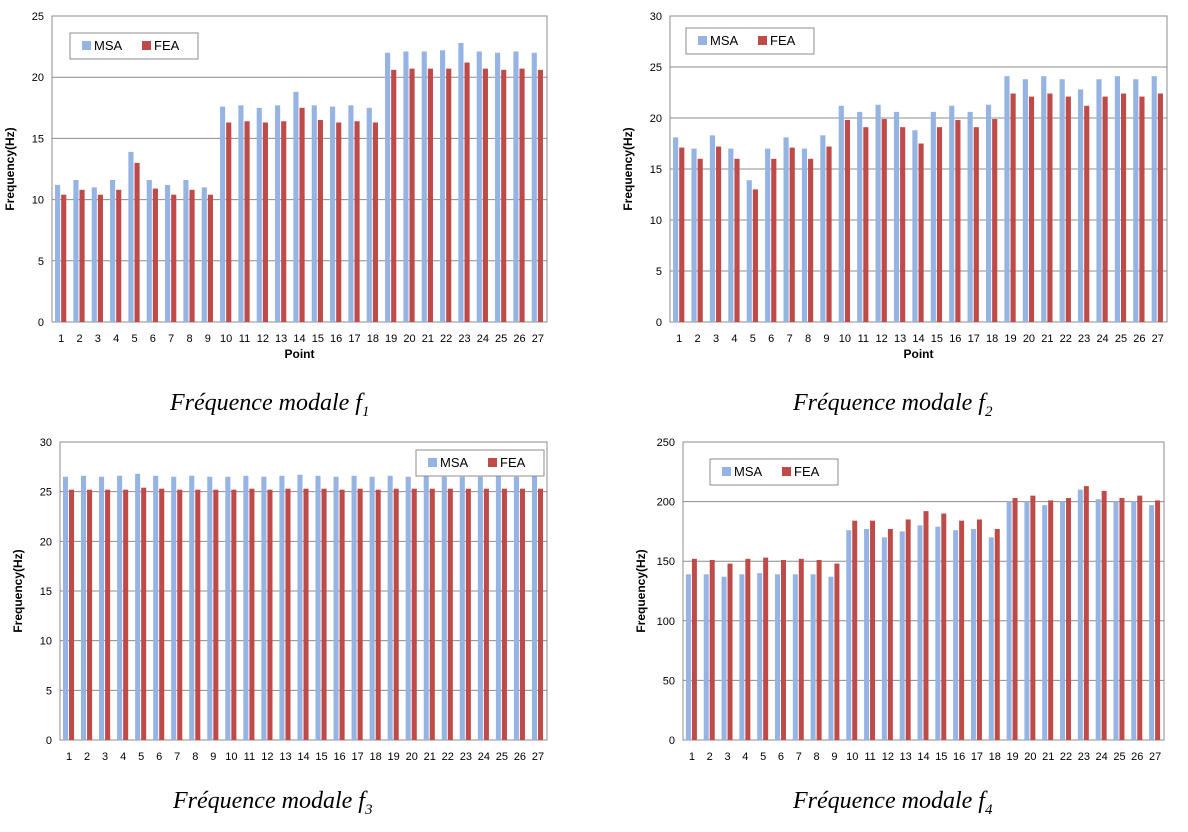 The width and height of the screenshot is (1188, 832). What do you see at coordinates (208, 339) in the screenshot?
I see `x-tick-label: 9` at bounding box center [208, 339].